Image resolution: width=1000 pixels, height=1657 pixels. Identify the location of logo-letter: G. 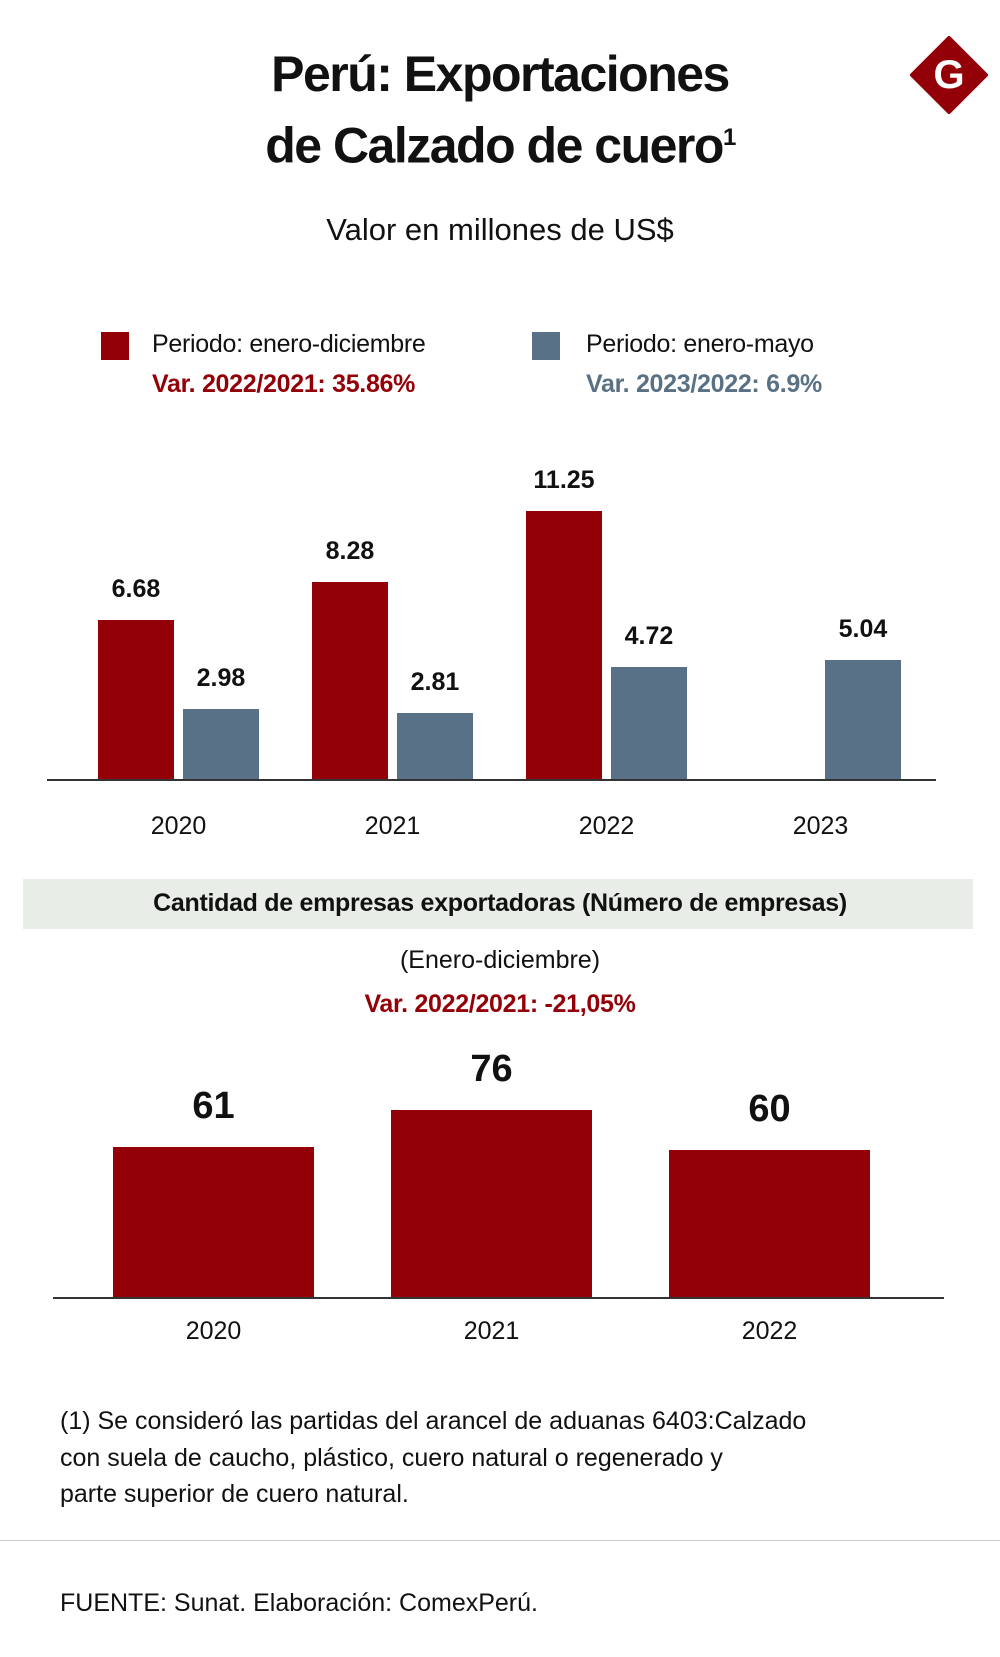
(948, 75).